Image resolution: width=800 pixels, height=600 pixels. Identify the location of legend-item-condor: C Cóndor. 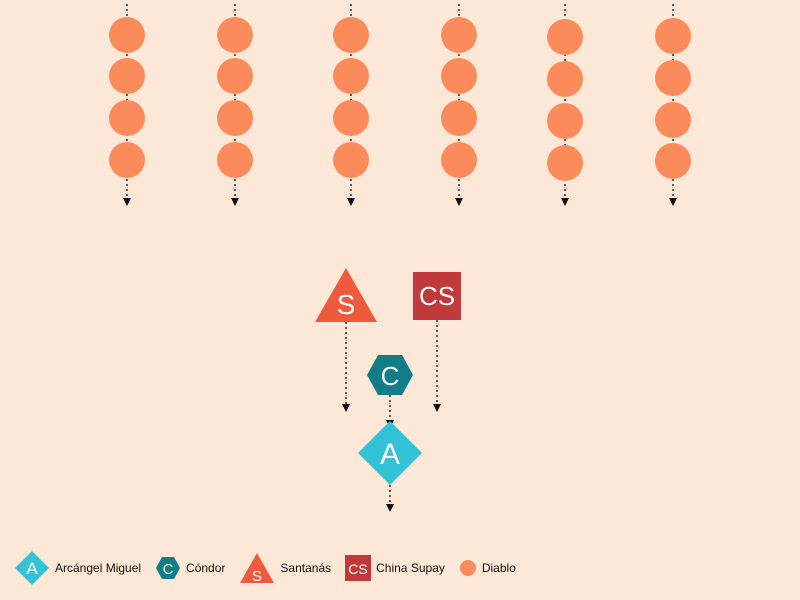
(190, 568).